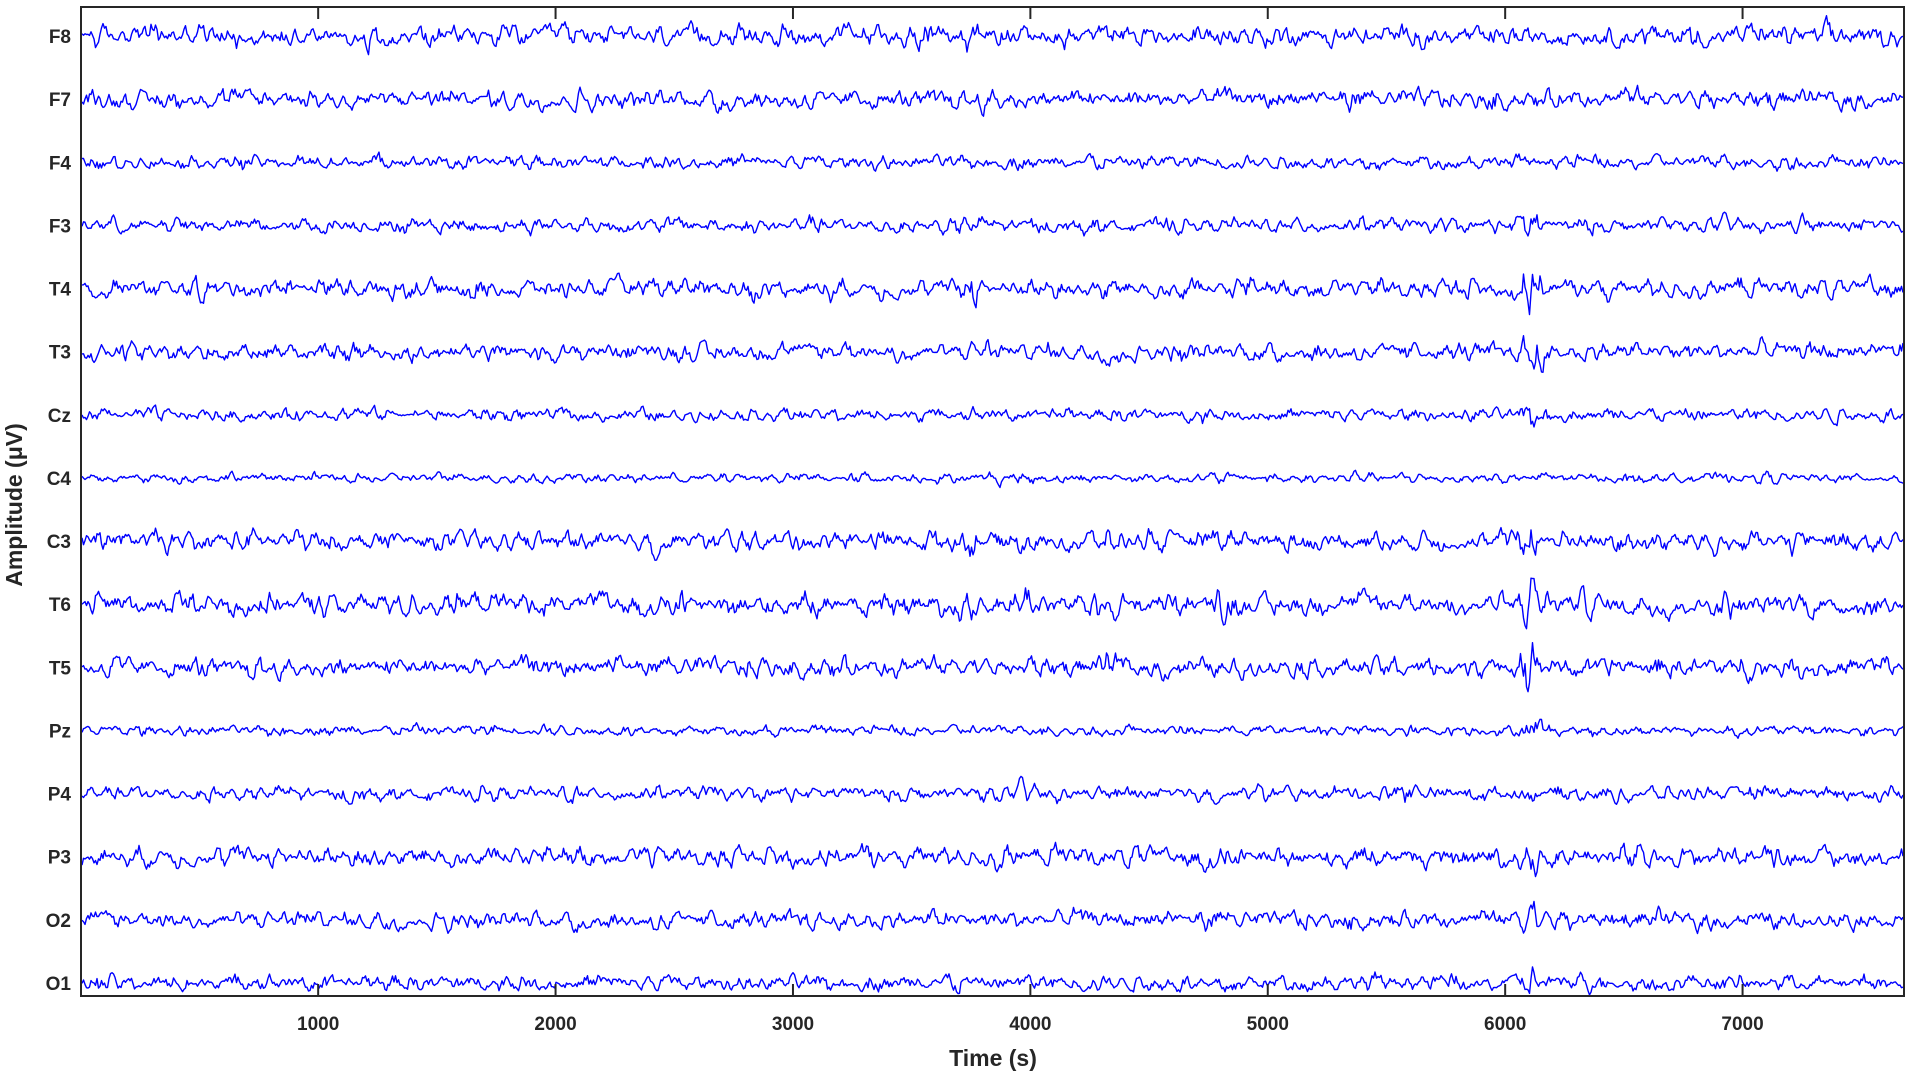  I want to click on trace-f7, so click(992, 100).